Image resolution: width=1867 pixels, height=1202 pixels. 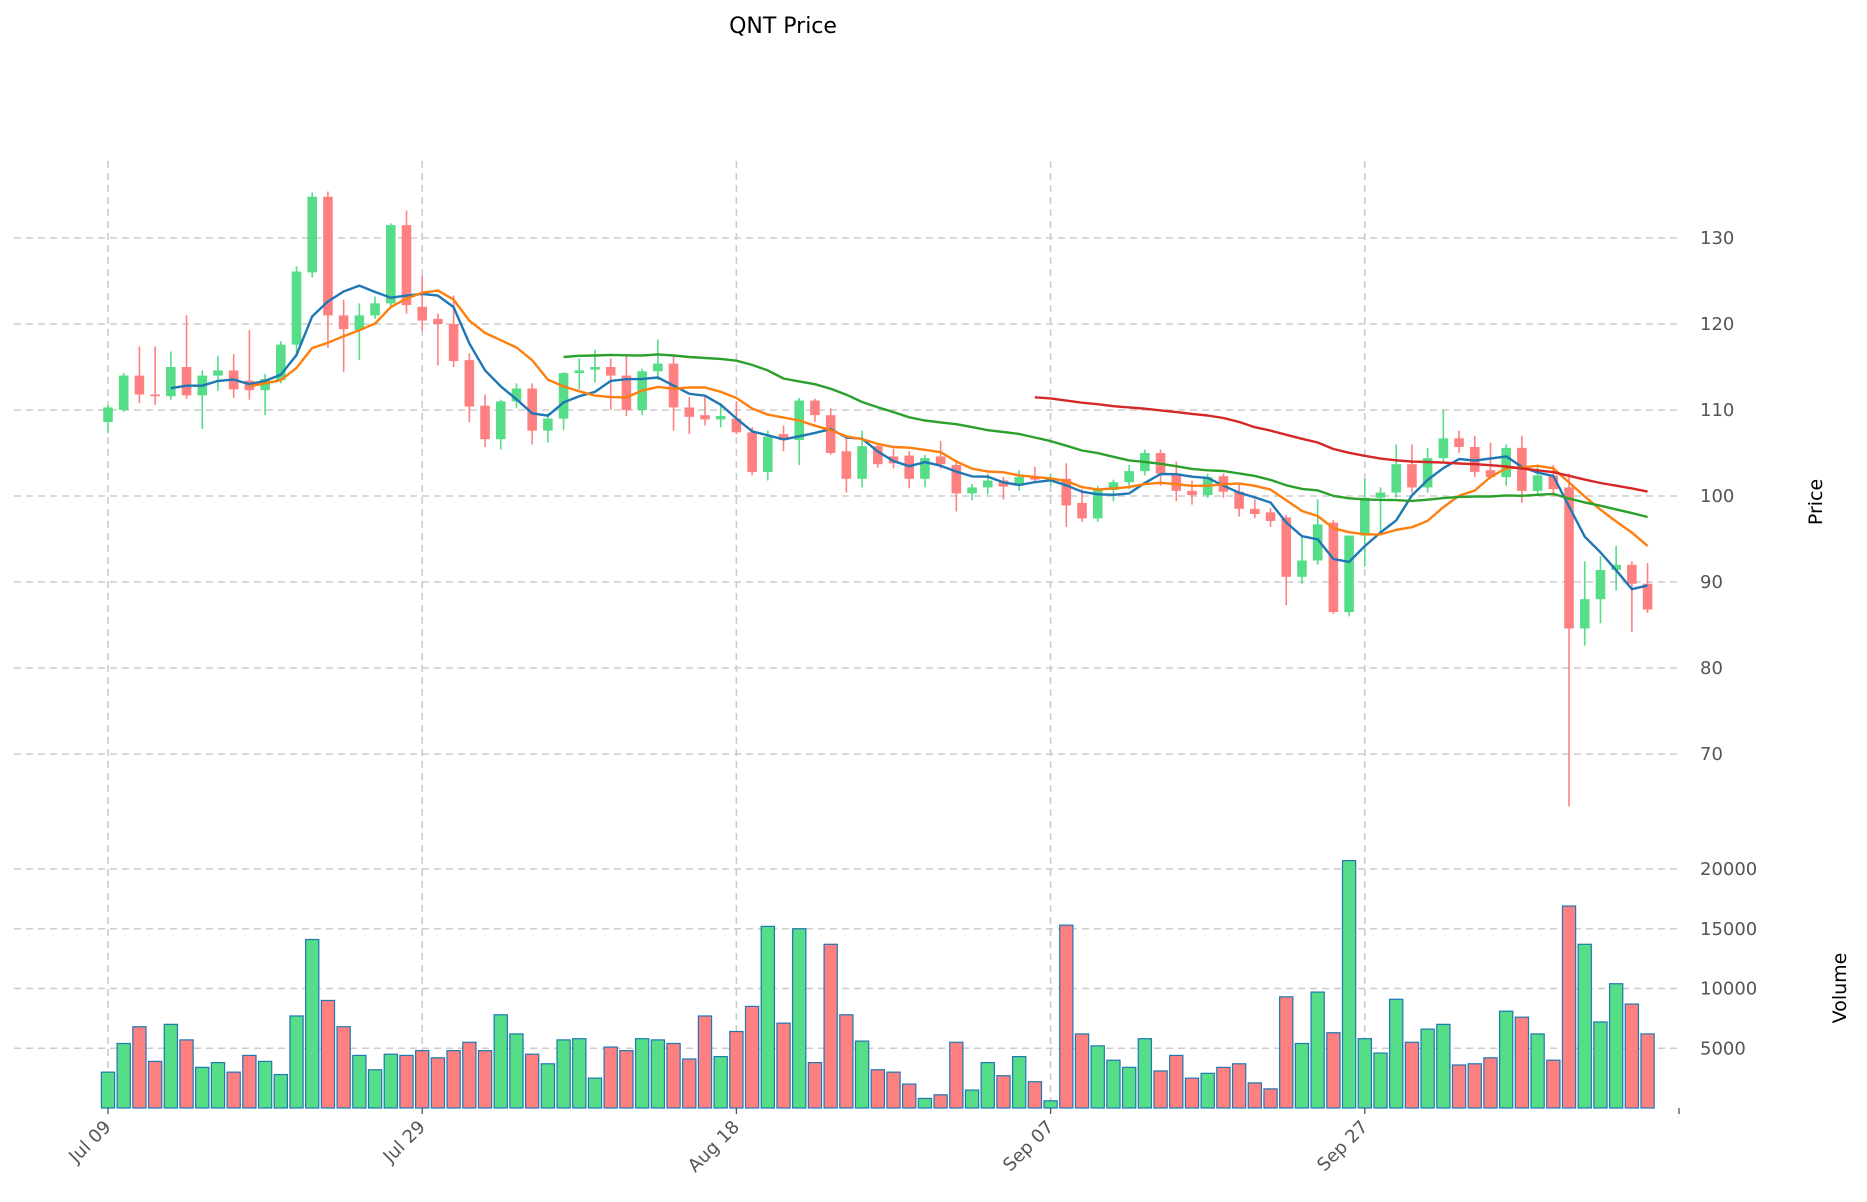 I want to click on volume-axis-label: Volume, so click(x=1840, y=988).